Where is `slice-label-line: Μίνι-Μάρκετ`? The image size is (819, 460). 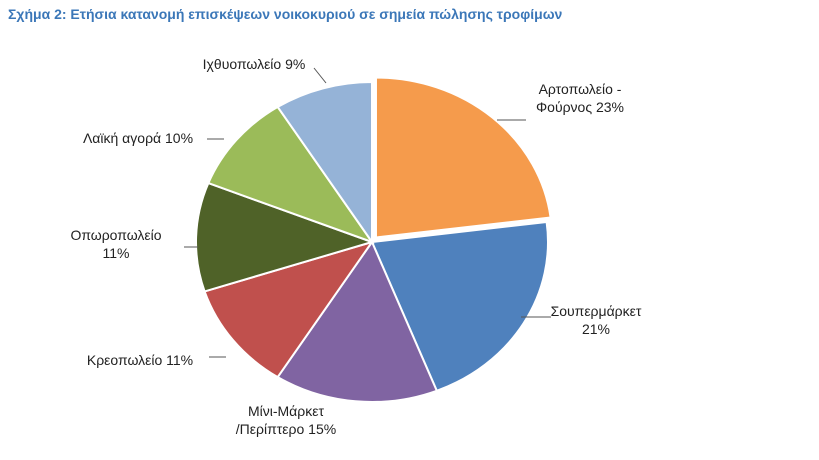 slice-label-line: Μίνι-Μάρκετ is located at coordinates (286, 411).